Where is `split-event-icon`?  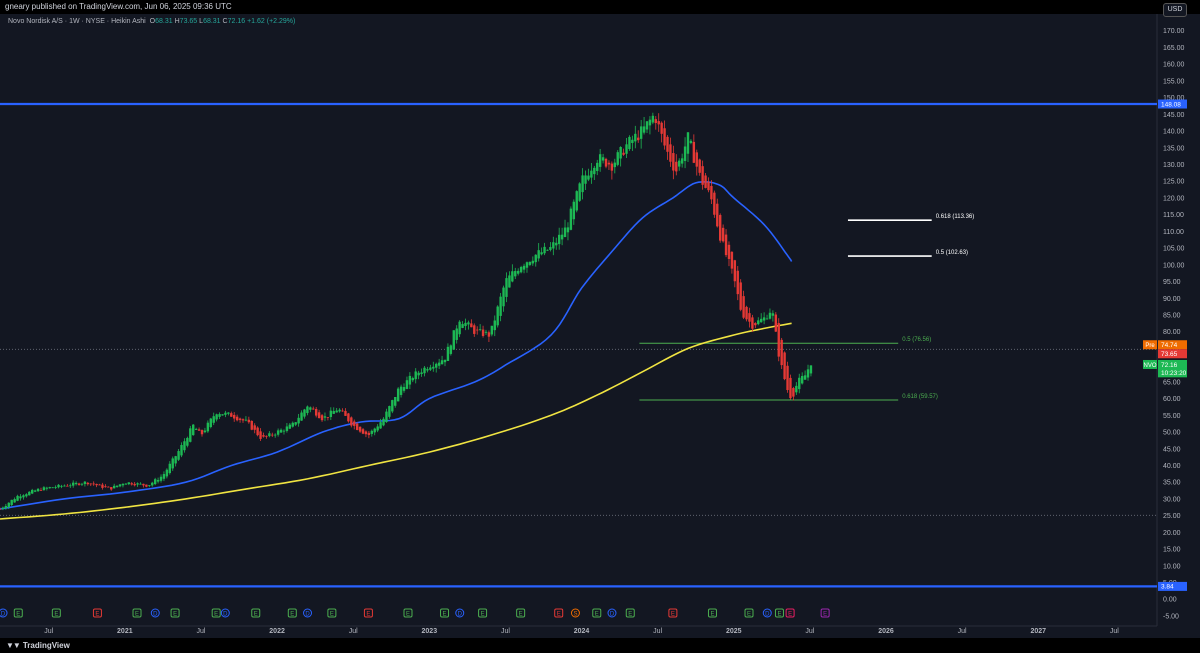
split-event-icon is located at coordinates (575, 613).